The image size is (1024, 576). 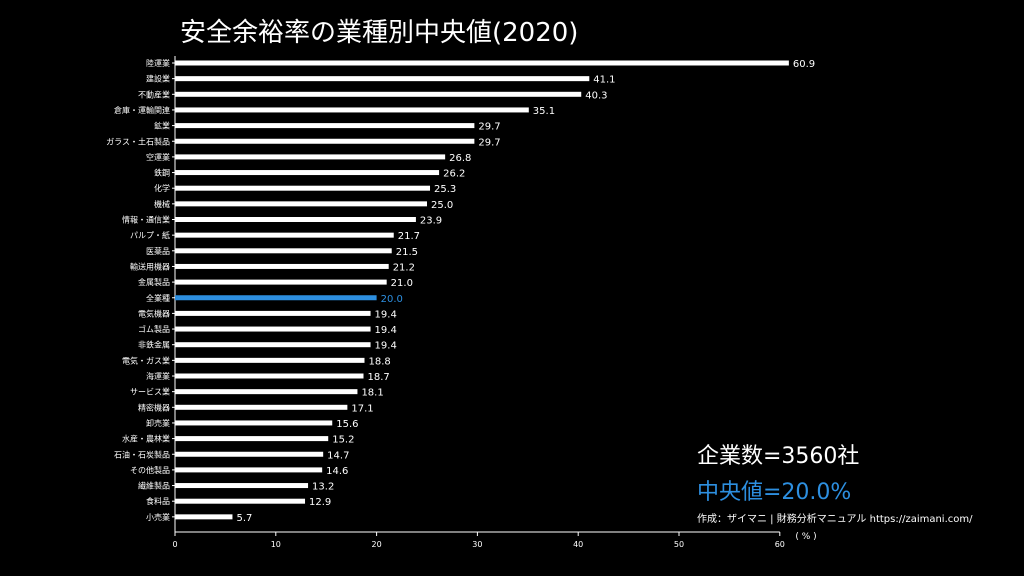 What do you see at coordinates (378, 377) in the screenshot?
I see `value-label: 18.7` at bounding box center [378, 377].